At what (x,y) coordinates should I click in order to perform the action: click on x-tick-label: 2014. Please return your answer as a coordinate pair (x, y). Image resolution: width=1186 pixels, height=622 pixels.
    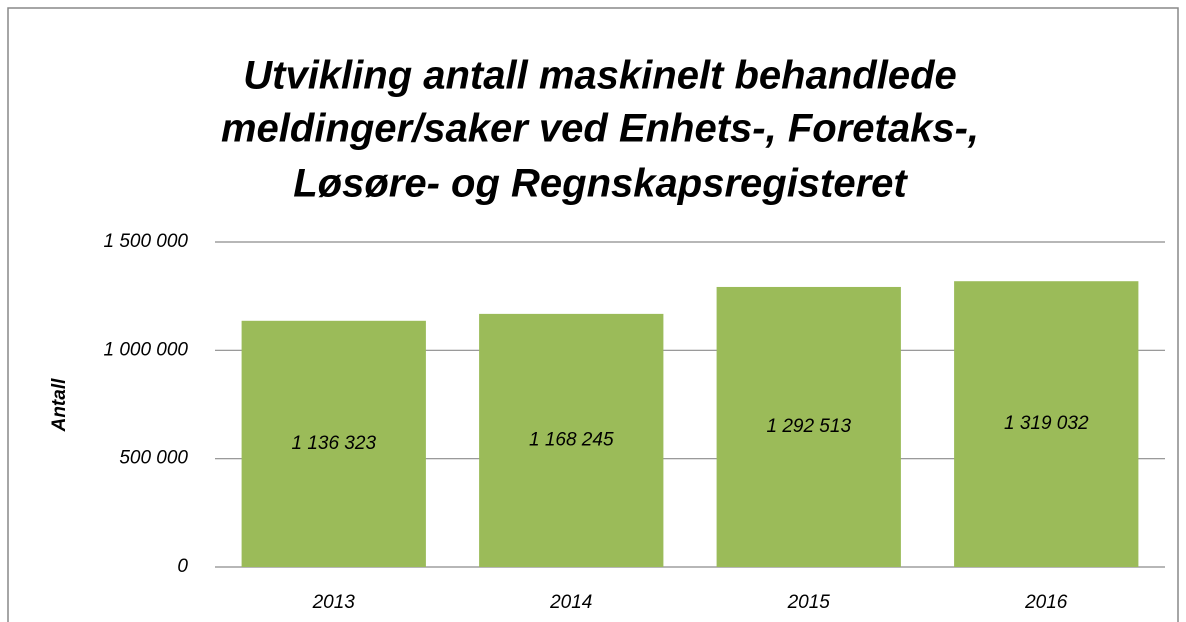
    Looking at the image, I should click on (570, 602).